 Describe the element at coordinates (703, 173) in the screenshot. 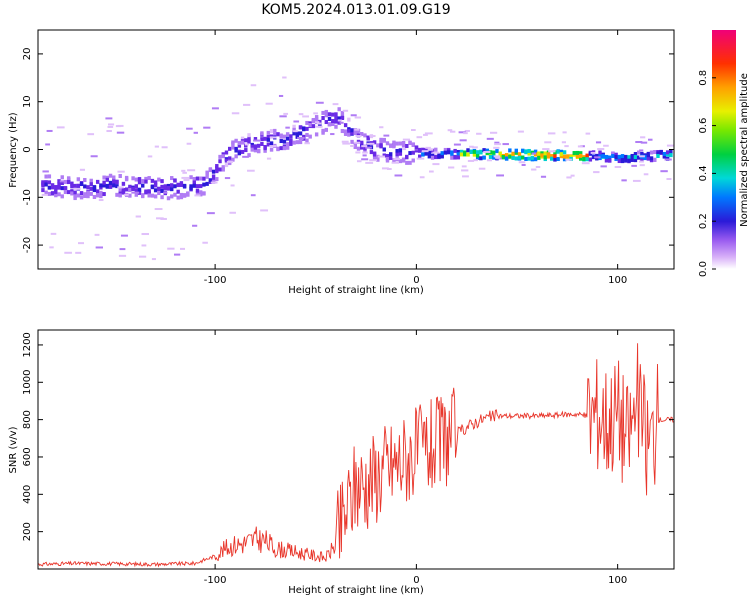

I see `colorbar-tick-label: 0.4` at that location.